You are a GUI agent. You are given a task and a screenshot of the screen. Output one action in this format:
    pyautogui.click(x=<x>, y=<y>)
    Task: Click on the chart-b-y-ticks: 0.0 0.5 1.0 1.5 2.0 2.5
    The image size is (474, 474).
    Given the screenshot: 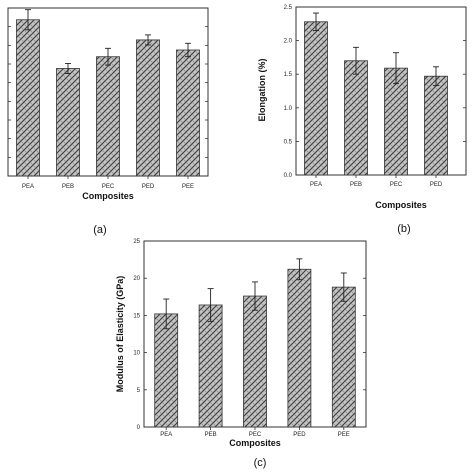 What is the action you would take?
    pyautogui.click(x=375, y=92)
    